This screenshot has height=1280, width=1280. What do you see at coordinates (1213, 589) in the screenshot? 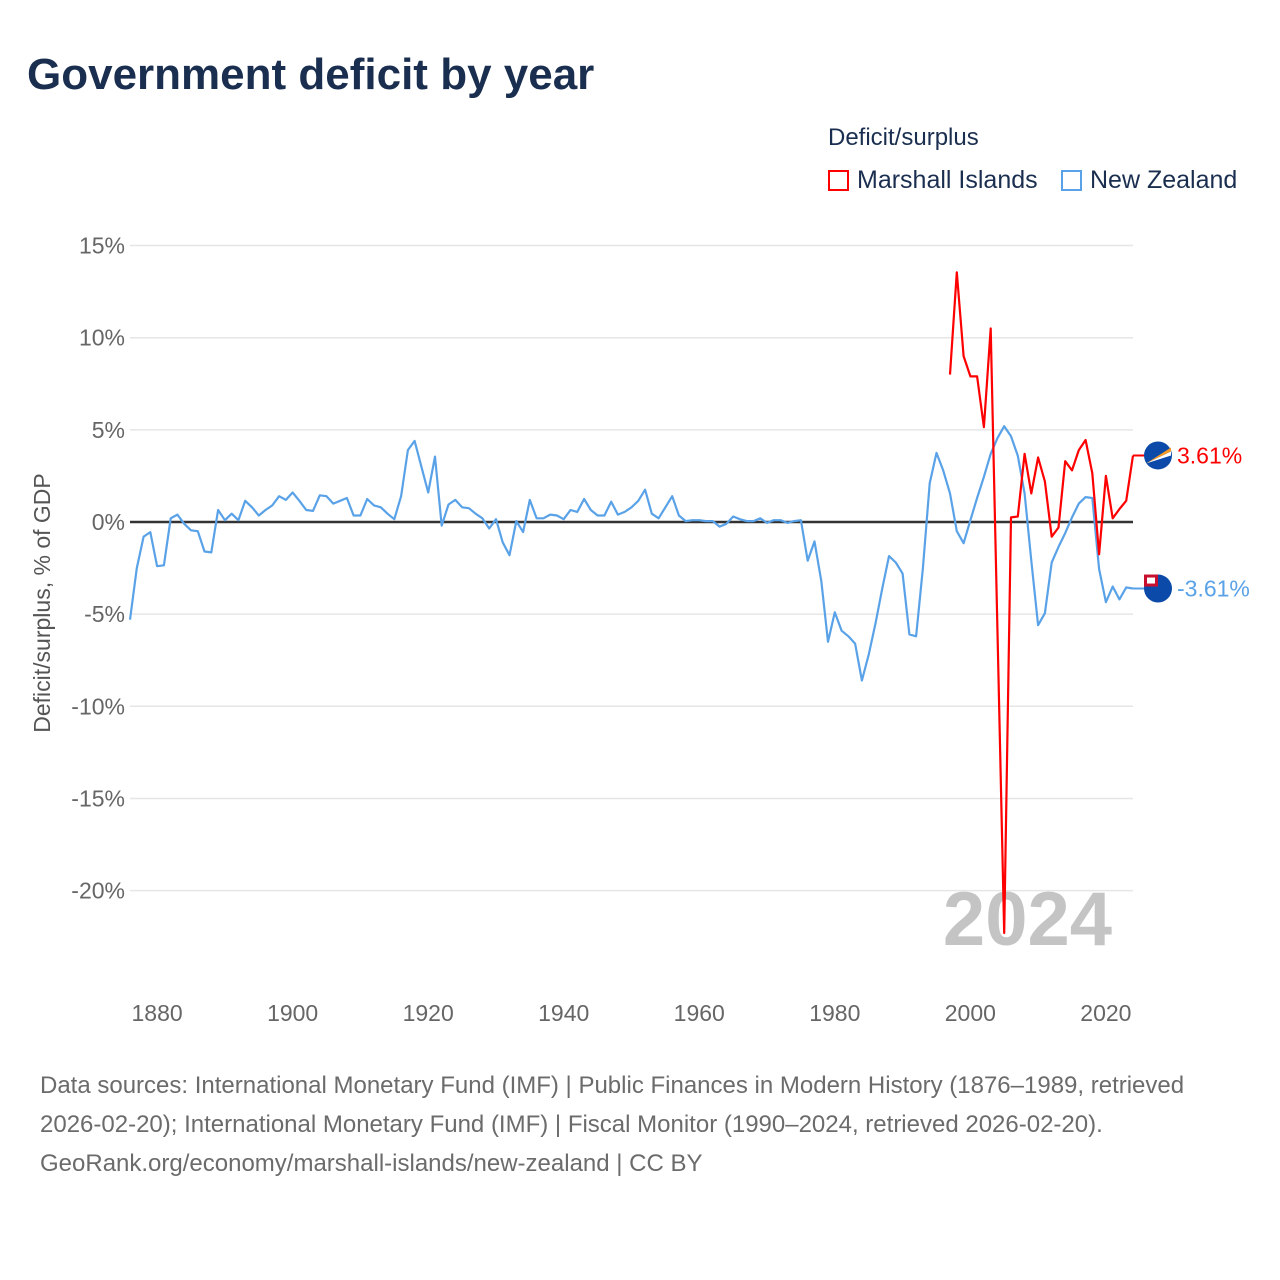
I see `end-value-label: -3.61%` at bounding box center [1213, 589].